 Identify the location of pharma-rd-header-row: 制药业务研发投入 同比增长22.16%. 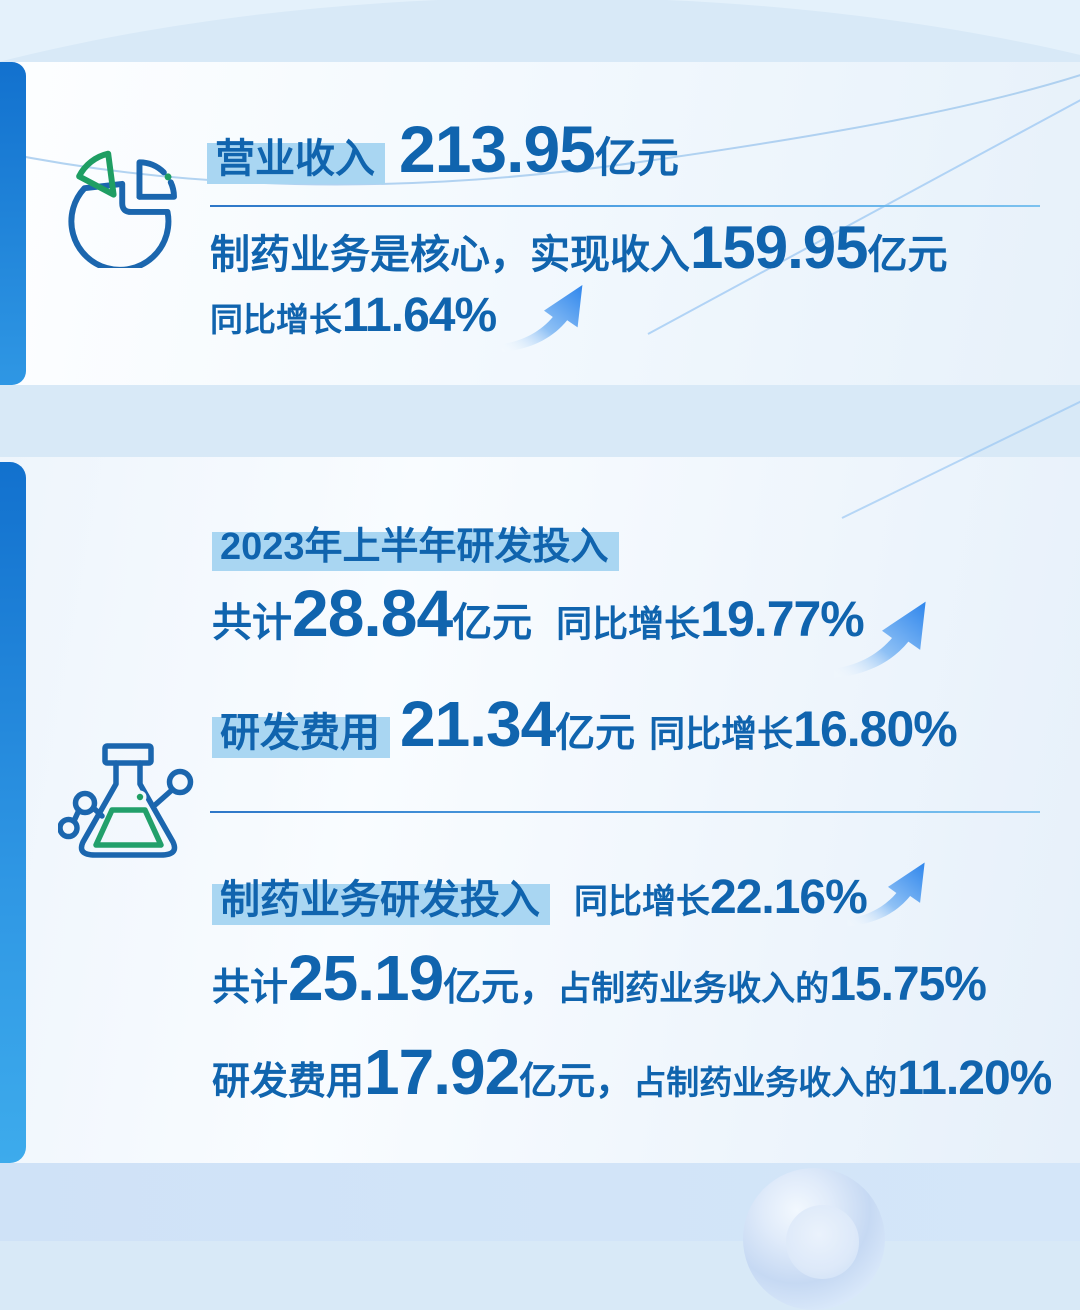
(540, 898).